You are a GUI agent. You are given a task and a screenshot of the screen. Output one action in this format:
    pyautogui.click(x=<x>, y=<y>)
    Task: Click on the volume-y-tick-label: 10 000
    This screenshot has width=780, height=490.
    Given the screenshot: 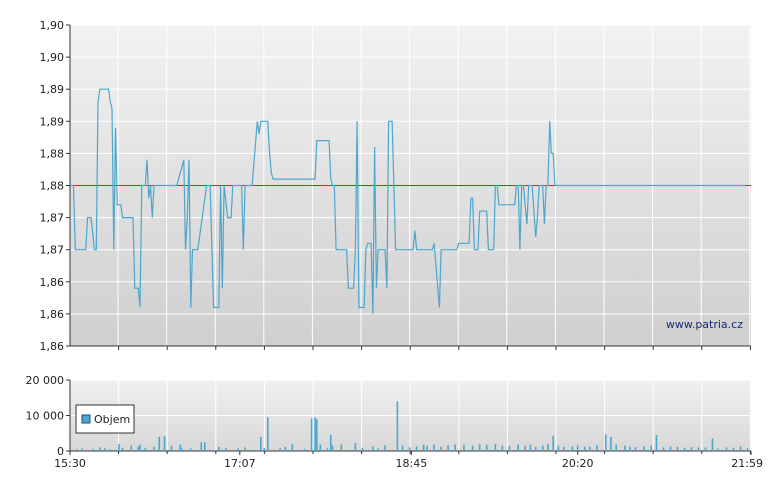 What is the action you would take?
    pyautogui.click(x=45, y=416)
    